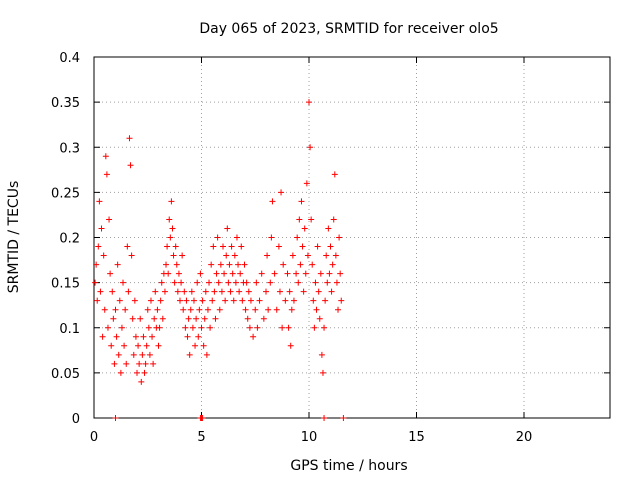  What do you see at coordinates (69, 58) in the screenshot?
I see `y-tick-label: 0.4` at bounding box center [69, 58].